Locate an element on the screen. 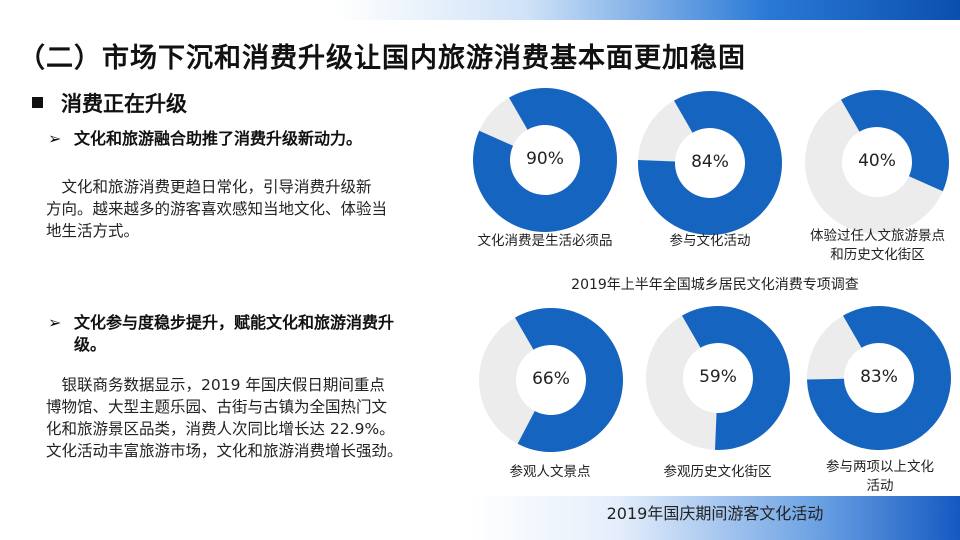 The height and width of the screenshot is (540, 960). paragraph-line: 文化和旅游消费更趋日常化，引导消费升级新 is located at coordinates (209, 187).